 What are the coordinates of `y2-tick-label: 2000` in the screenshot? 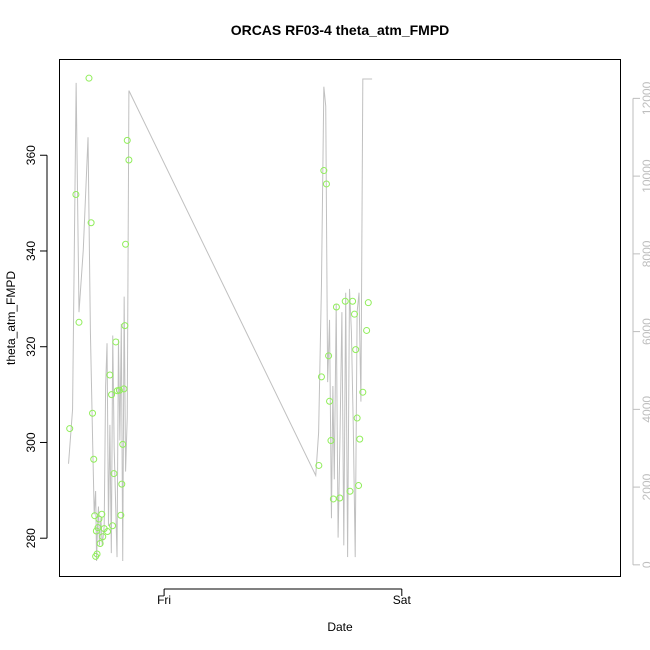 It's located at (645, 486).